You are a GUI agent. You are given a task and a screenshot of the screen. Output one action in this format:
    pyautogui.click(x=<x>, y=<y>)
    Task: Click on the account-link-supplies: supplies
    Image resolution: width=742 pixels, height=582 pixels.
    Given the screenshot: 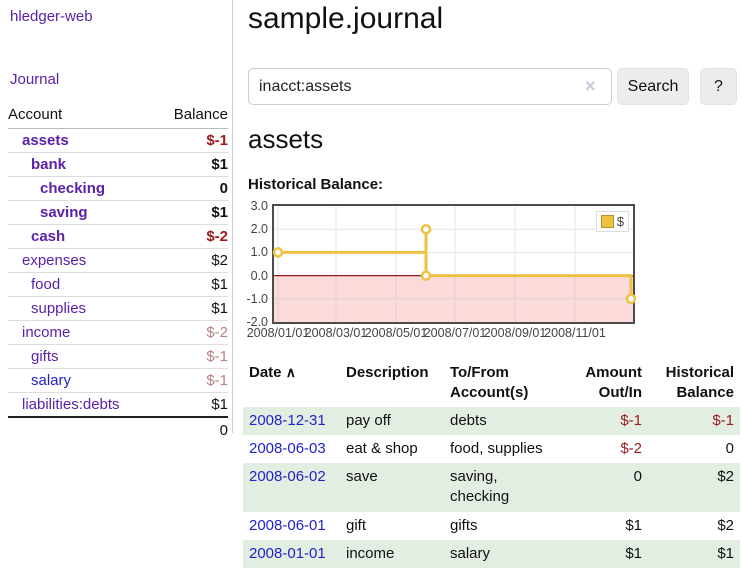 What is the action you would take?
    pyautogui.click(x=59, y=308)
    